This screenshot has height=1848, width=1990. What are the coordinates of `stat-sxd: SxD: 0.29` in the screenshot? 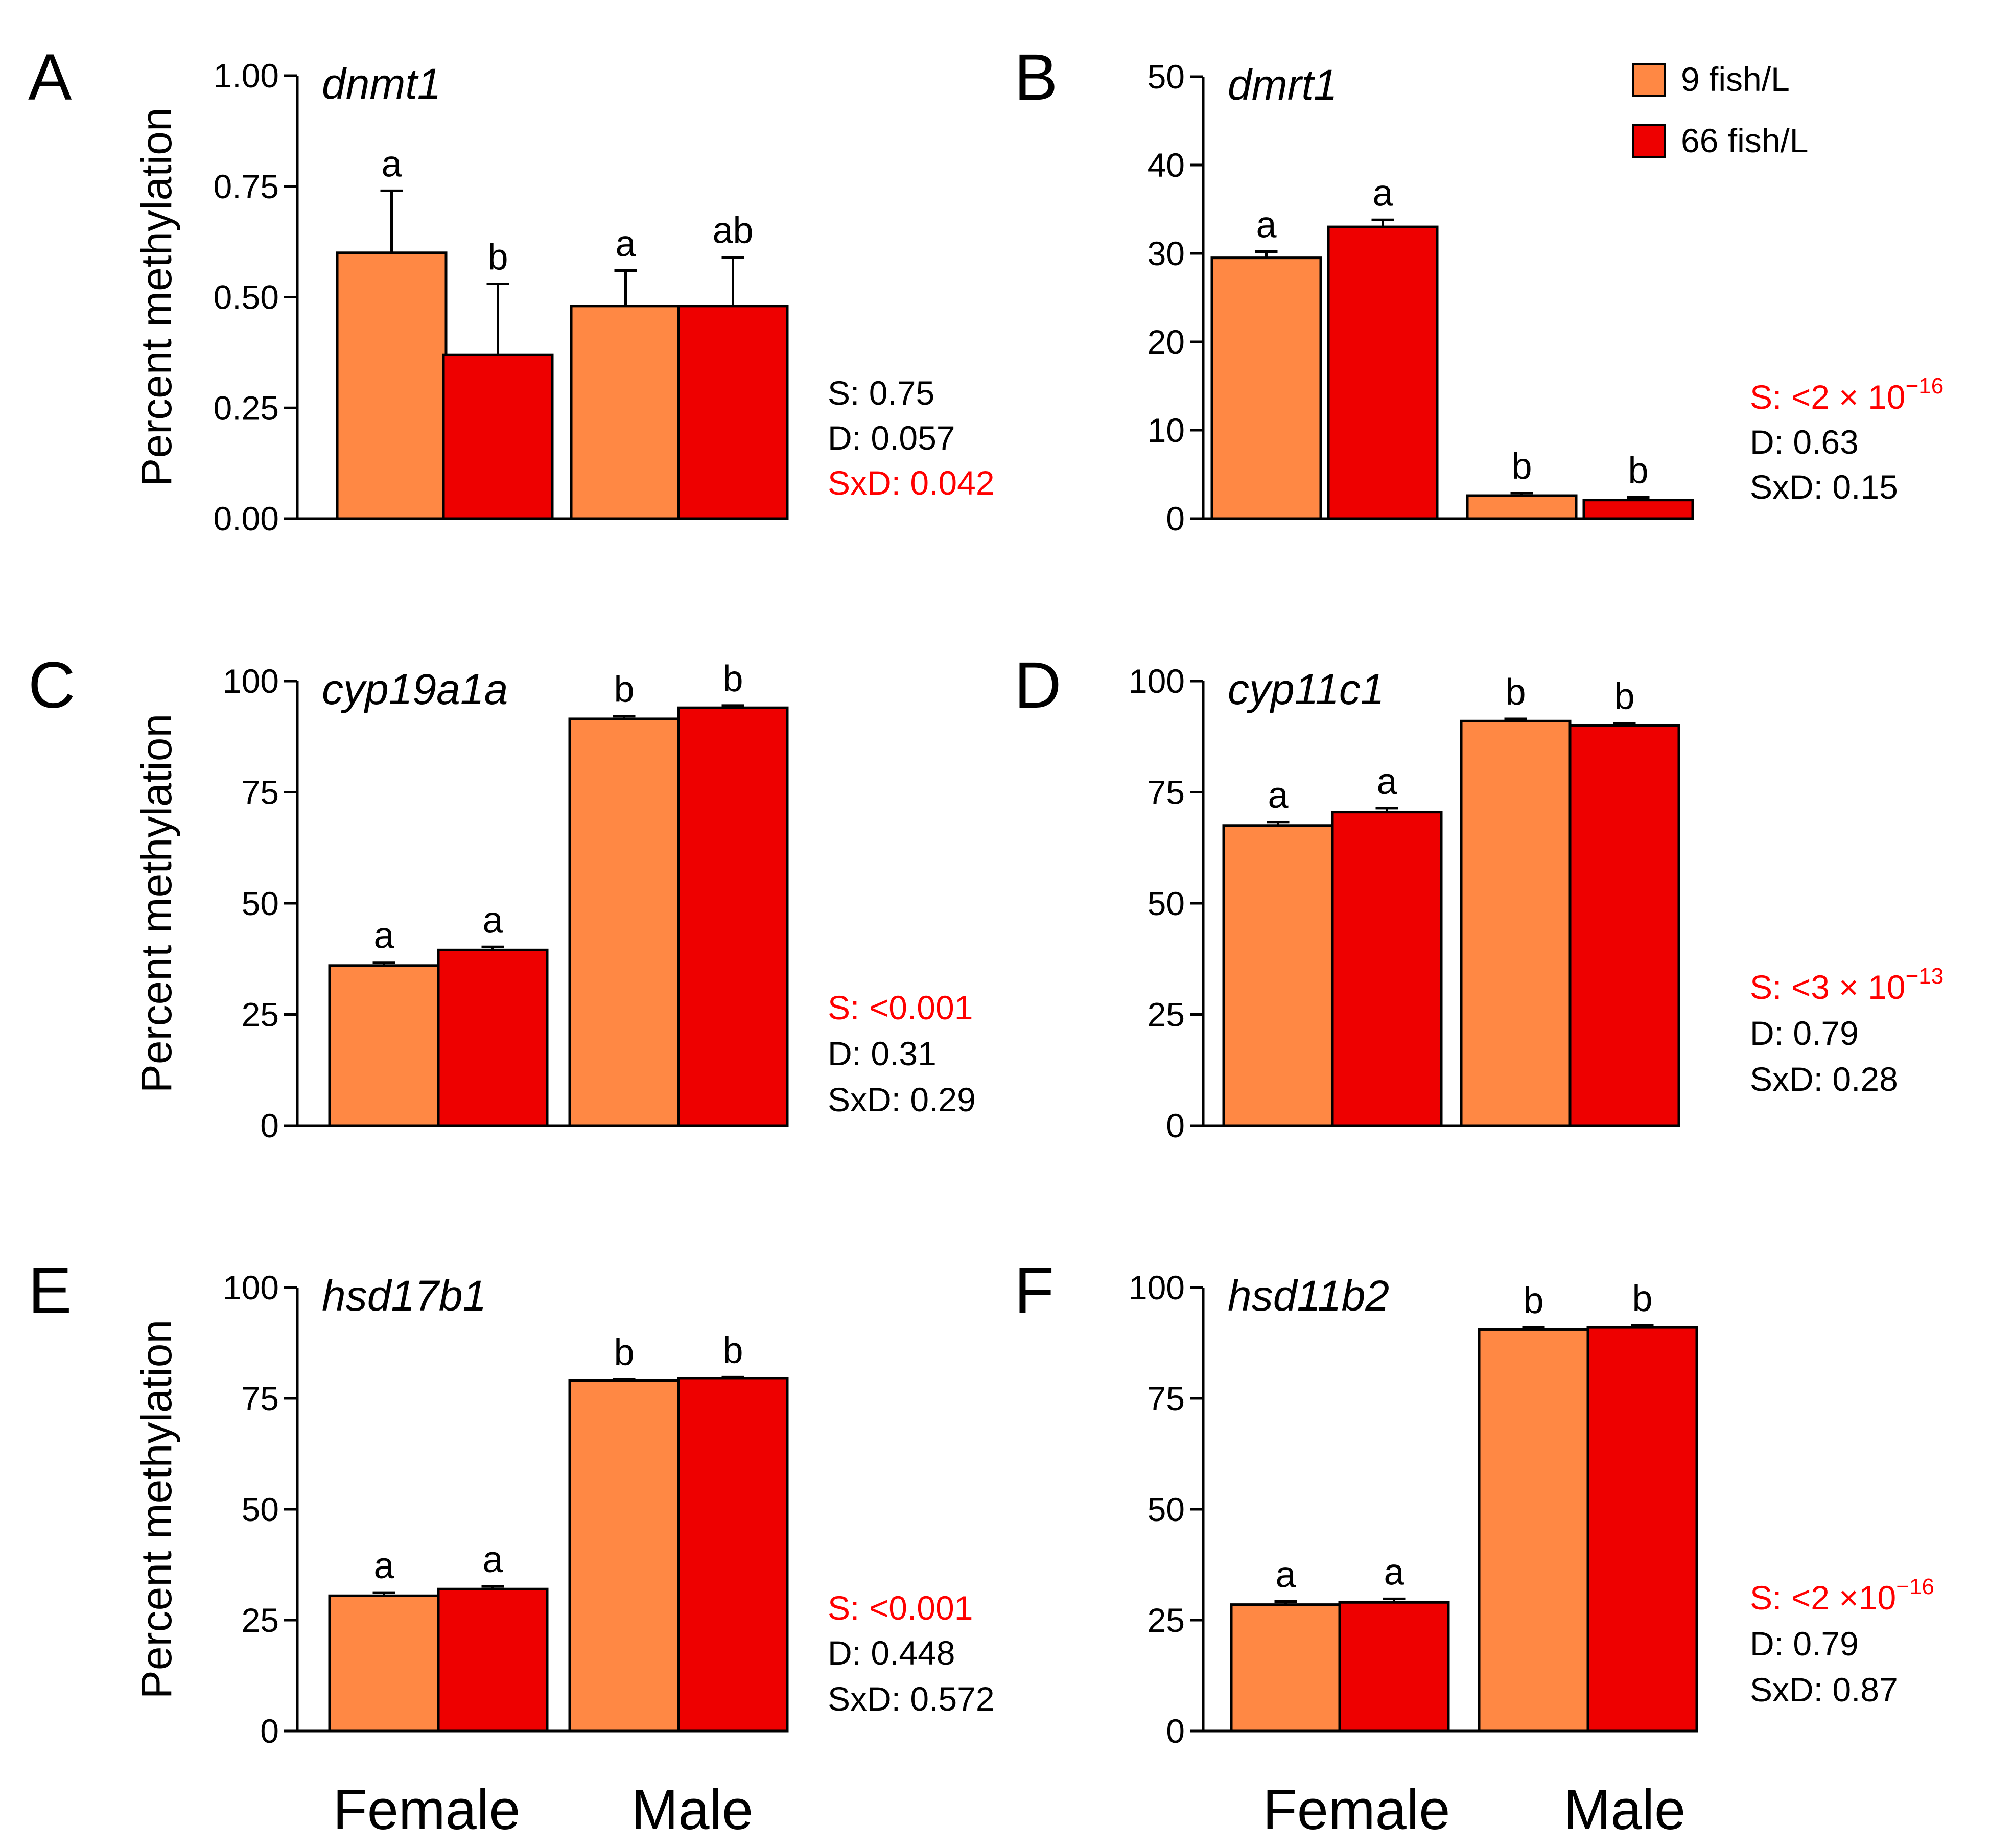 It's located at (902, 1099).